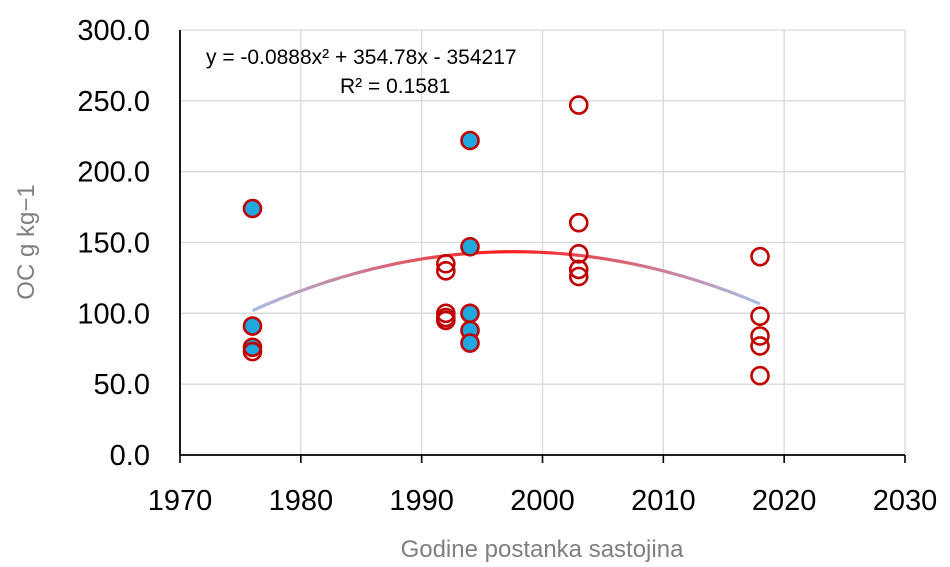 The height and width of the screenshot is (567, 950). I want to click on x-tick-label: 2020, so click(784, 501).